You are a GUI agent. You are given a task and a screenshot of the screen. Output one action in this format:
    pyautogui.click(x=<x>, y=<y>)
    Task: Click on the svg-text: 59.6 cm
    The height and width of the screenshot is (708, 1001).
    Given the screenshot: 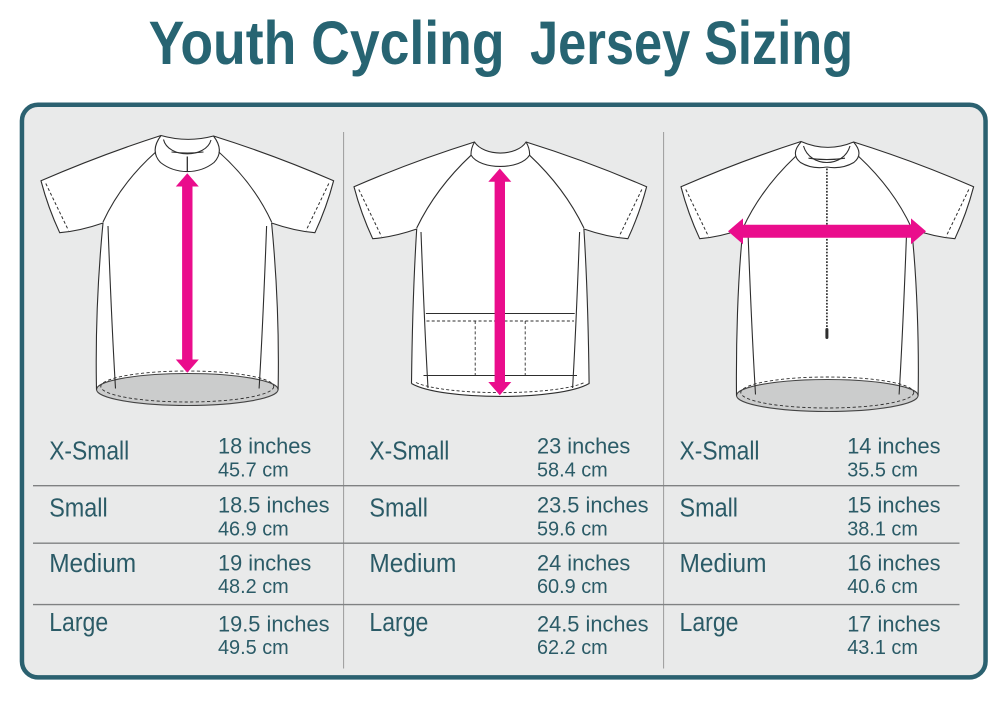 What is the action you would take?
    pyautogui.click(x=572, y=530)
    